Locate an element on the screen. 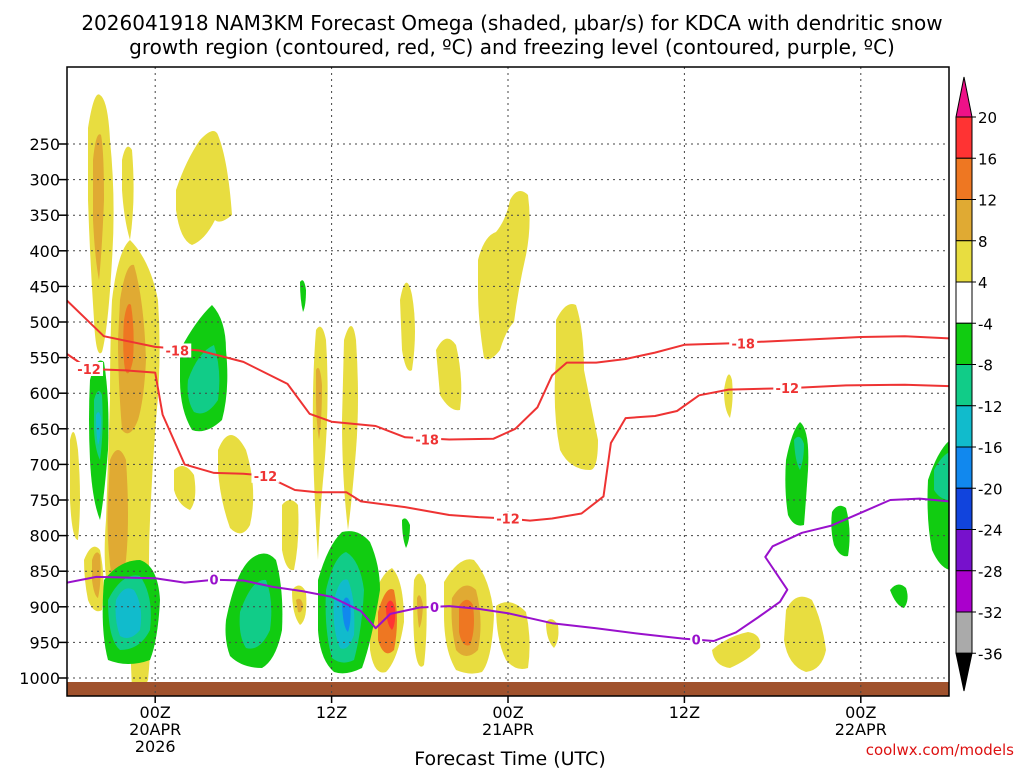 The width and height of the screenshot is (1024, 768). y-tick-label: 950 is located at coordinates (44, 642).